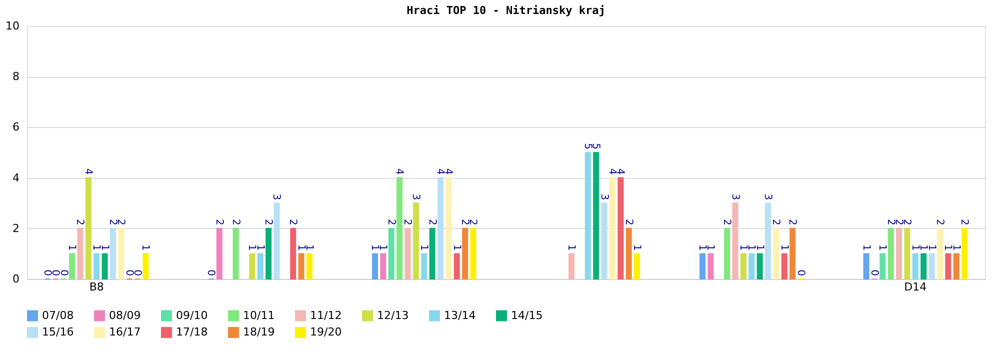 The height and width of the screenshot is (350, 1000). What do you see at coordinates (393, 315) in the screenshot?
I see `legend-label: 12/13` at bounding box center [393, 315].